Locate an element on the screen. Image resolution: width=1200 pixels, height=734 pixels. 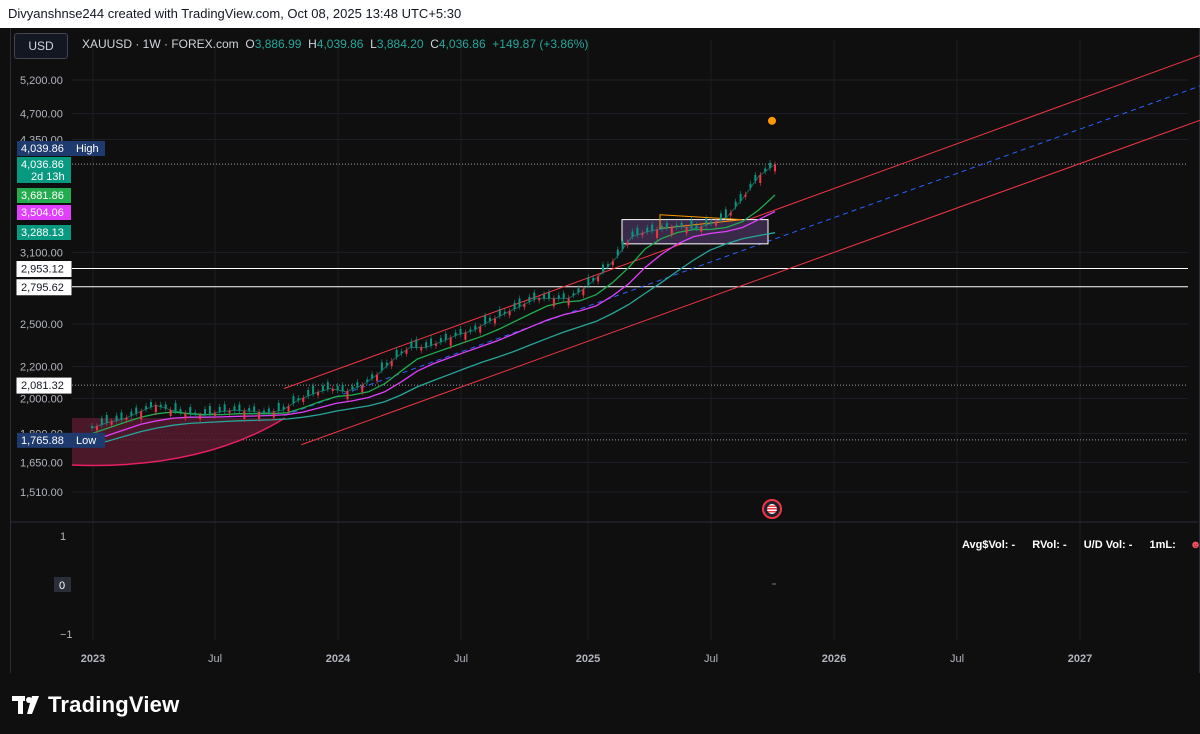
tradingview-logo: TradingView is located at coordinates (95, 705).